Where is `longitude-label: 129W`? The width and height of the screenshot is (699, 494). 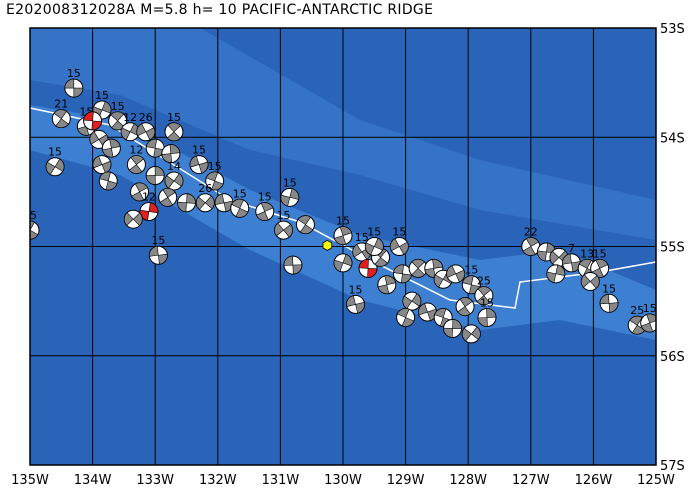
longitude-label: 129W is located at coordinates (406, 480).